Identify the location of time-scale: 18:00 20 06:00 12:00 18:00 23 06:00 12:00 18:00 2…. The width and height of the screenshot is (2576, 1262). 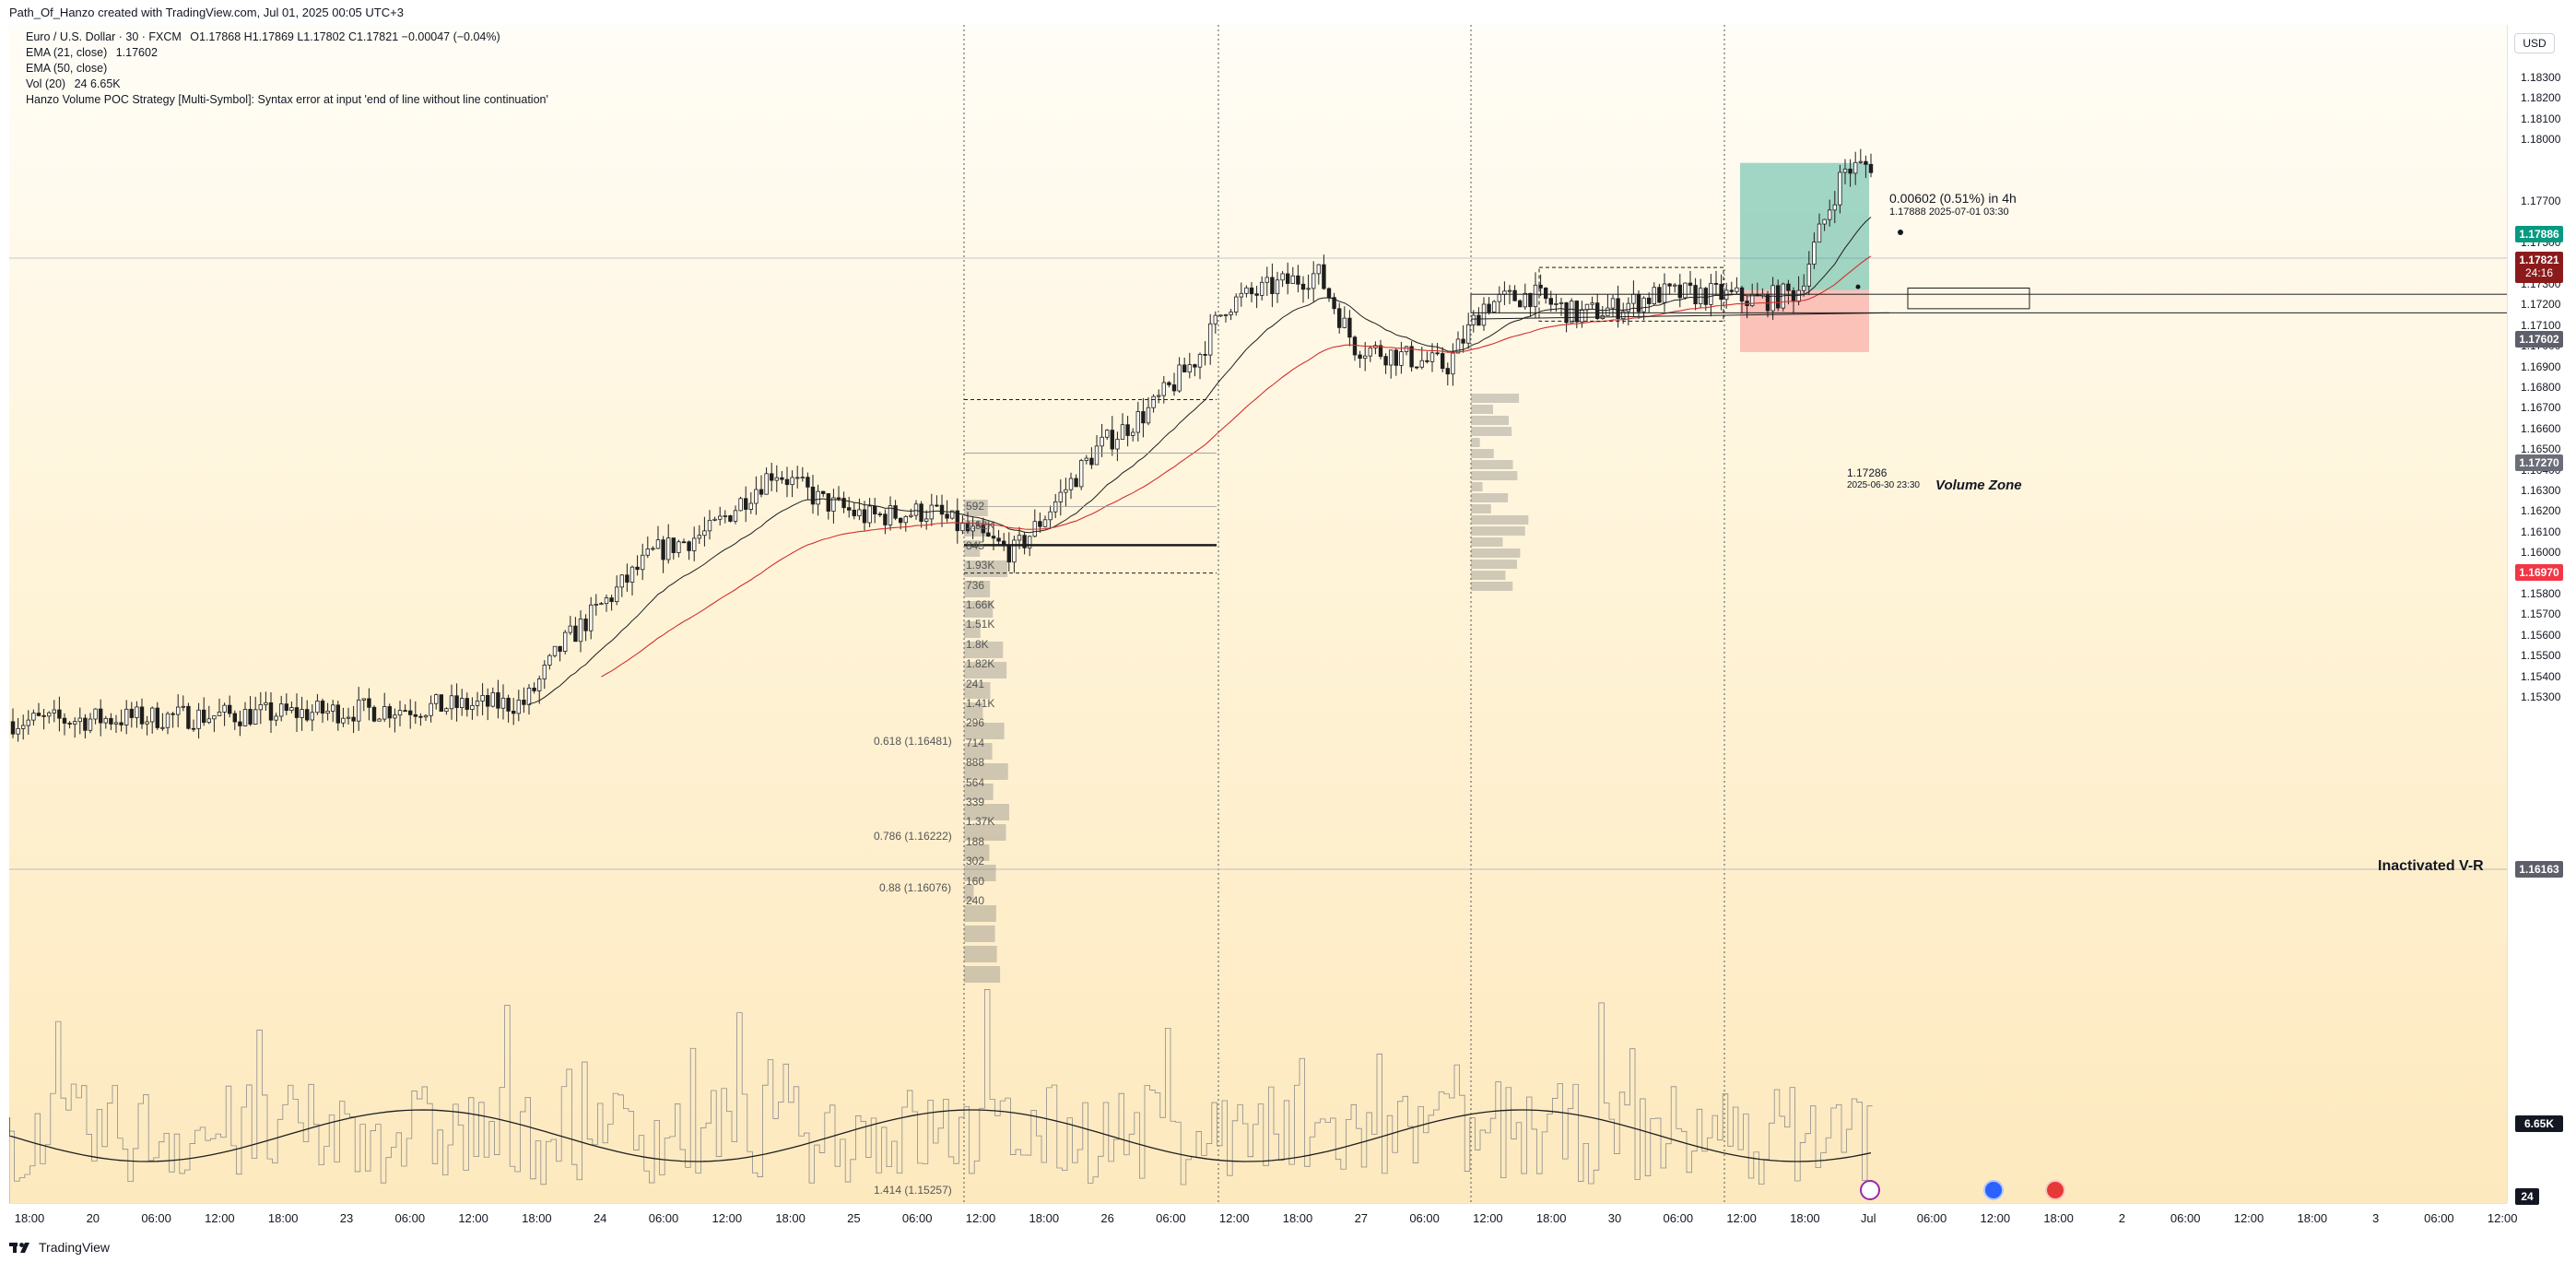
(1263, 1217).